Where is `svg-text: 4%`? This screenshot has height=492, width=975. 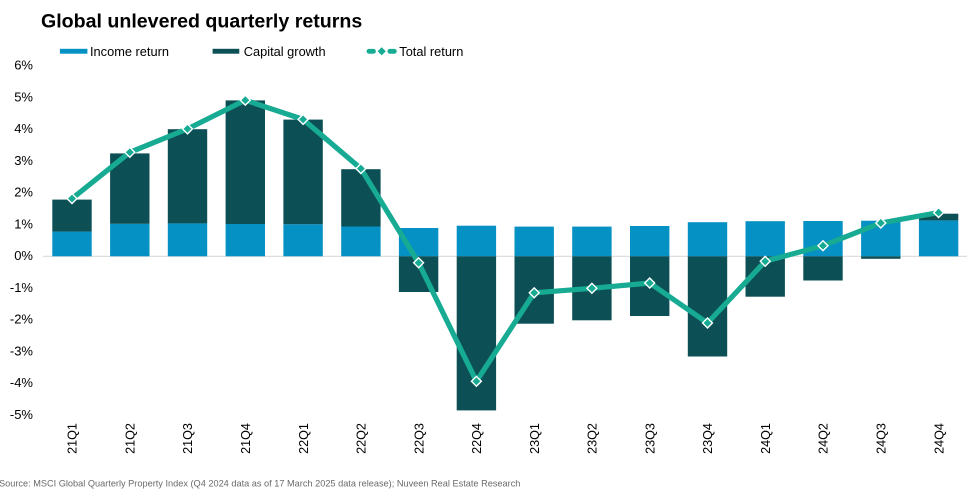
svg-text: 4% is located at coordinates (23, 128).